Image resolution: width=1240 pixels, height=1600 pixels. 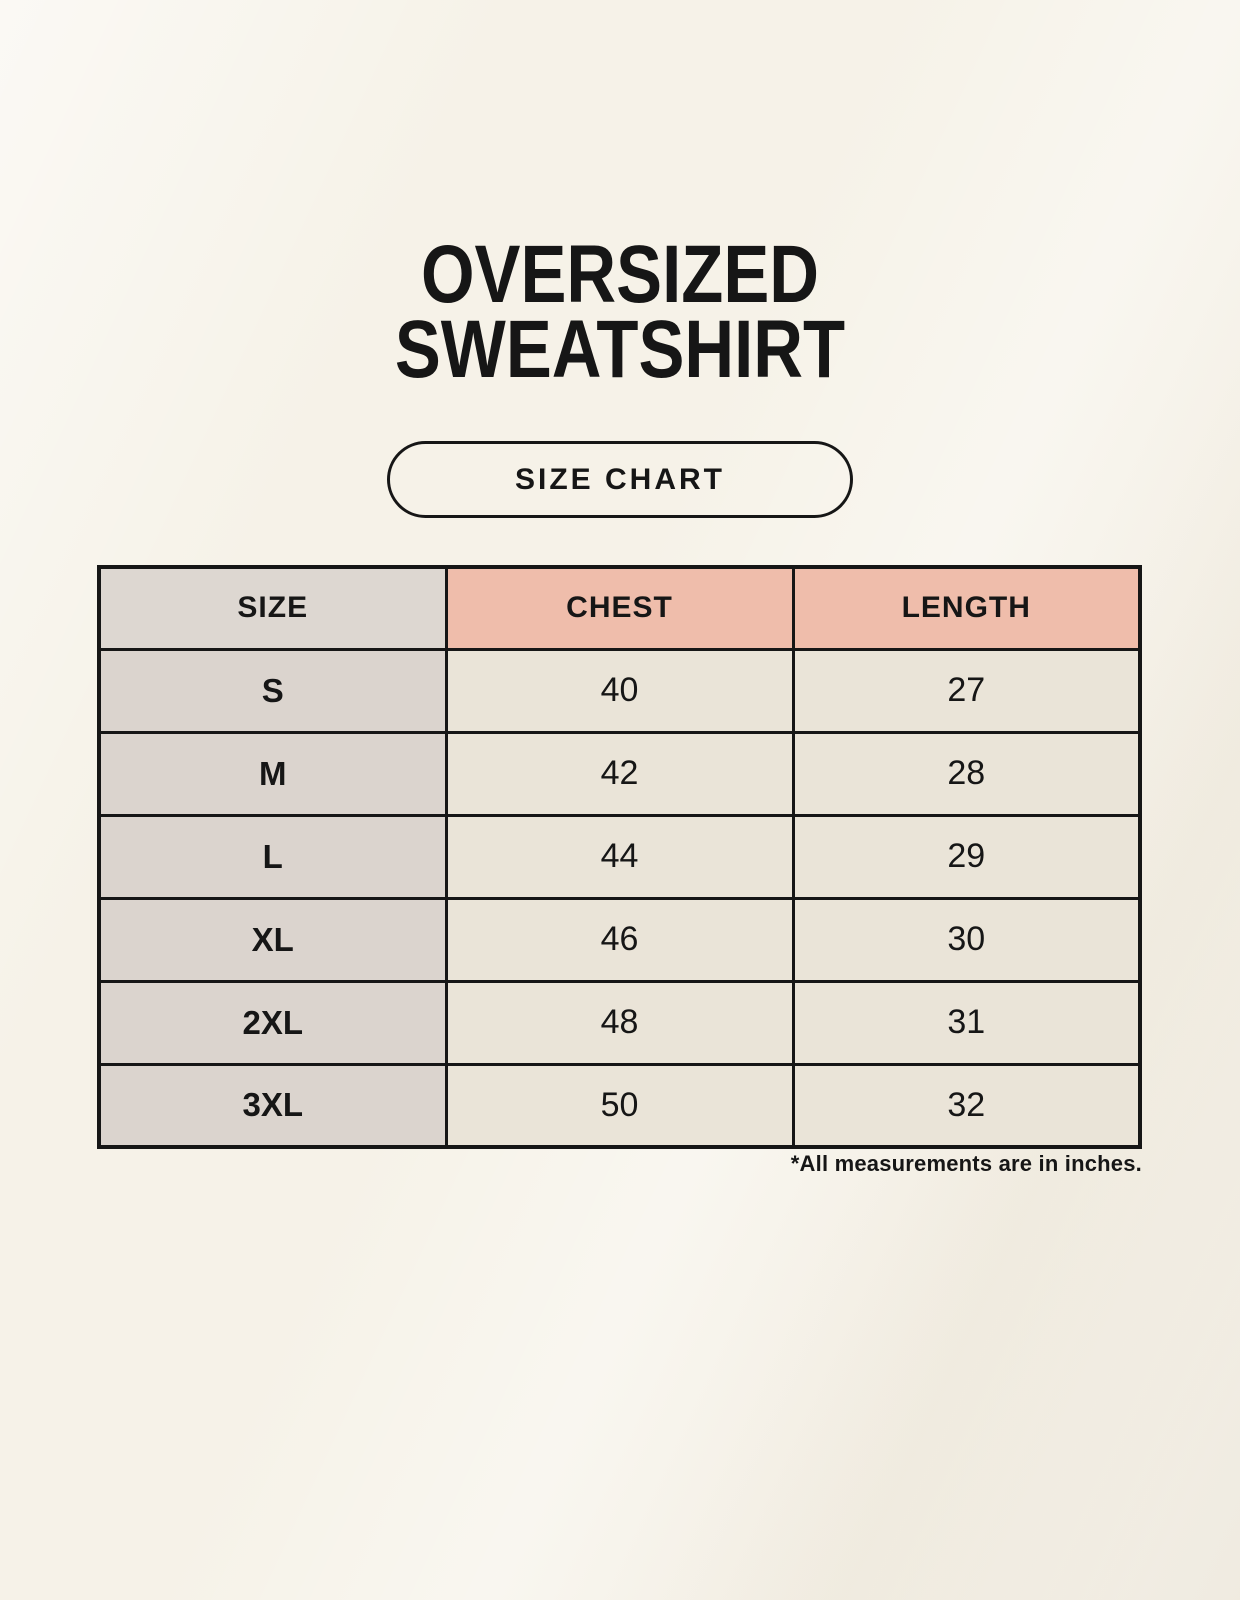 I want to click on table-row: 3XL 50 32, so click(x=619, y=1105).